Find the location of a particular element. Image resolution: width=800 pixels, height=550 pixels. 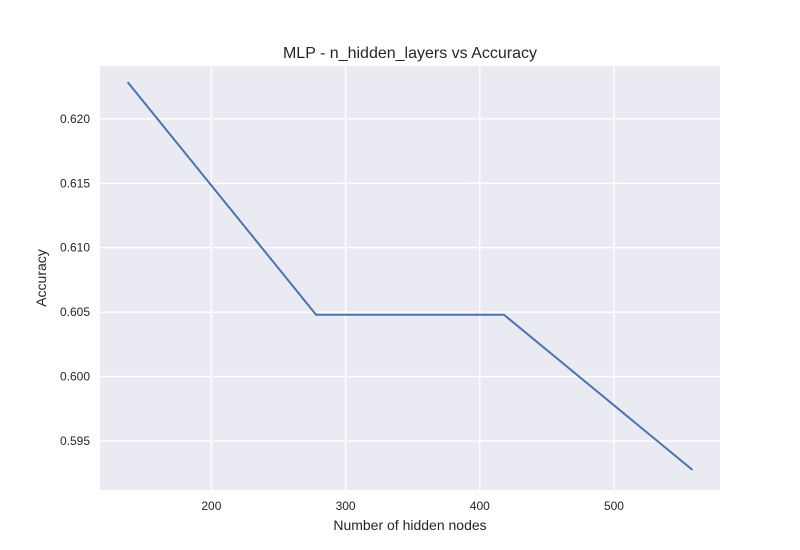

x-tick-label: 400 is located at coordinates (480, 506).